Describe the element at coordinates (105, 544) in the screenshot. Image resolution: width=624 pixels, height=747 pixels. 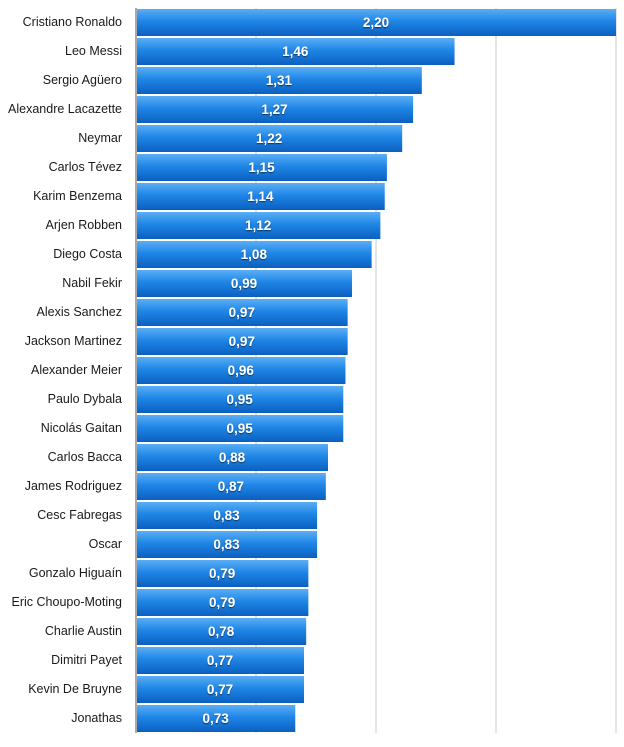
I see `category-label: Oscar` at that location.